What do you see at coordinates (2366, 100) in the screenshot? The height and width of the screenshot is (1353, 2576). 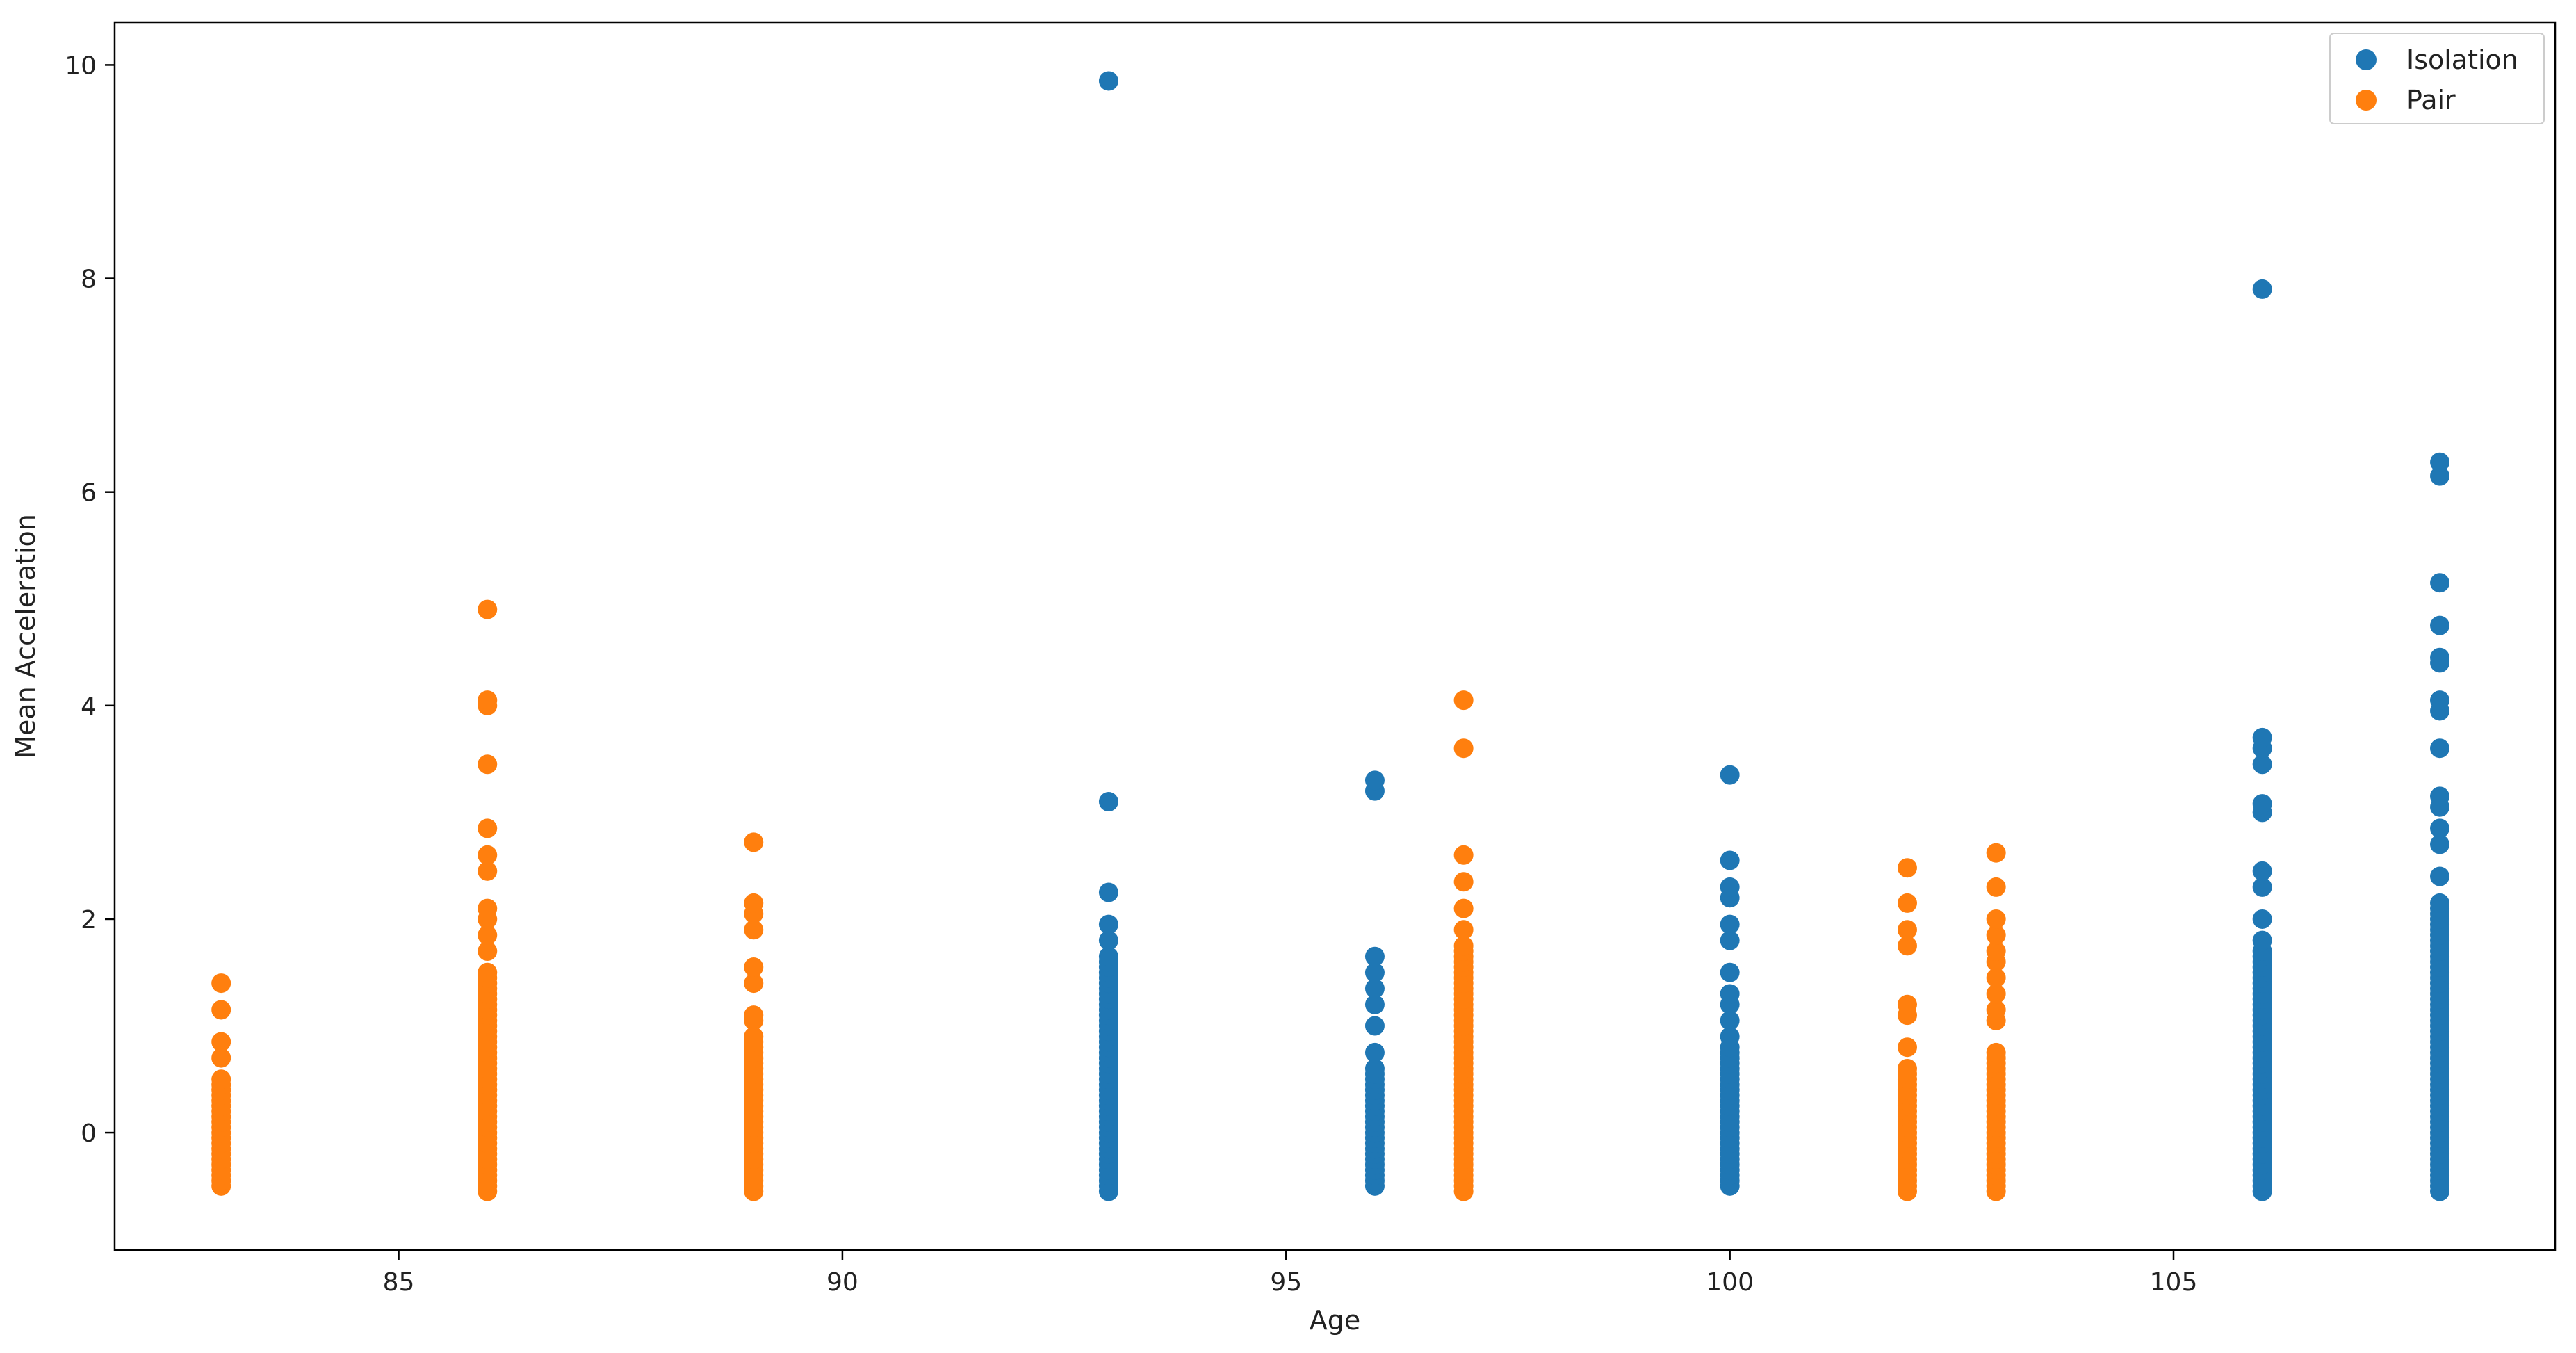 I see `legend-marker-pair` at bounding box center [2366, 100].